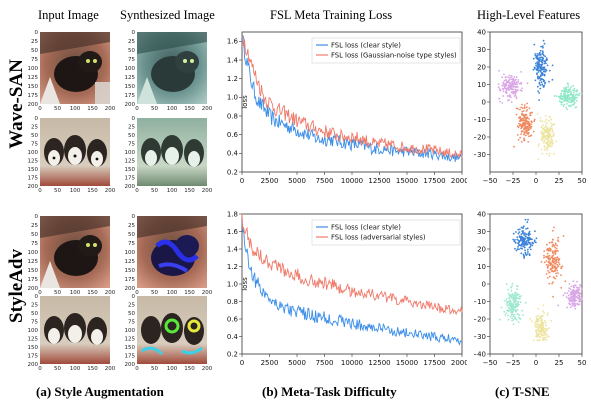  I want to click on header-synthesized-image: Synthesized Image, so click(167, 15).